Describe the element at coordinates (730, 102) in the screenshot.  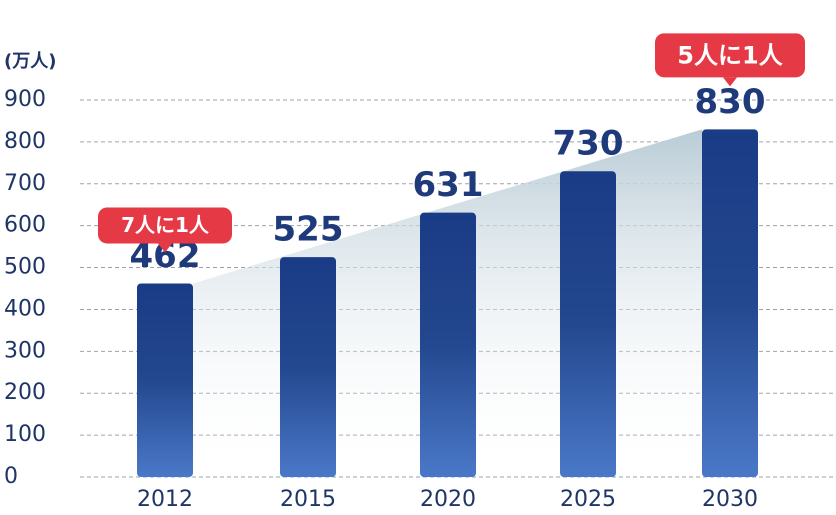
I see `value-label: 830` at that location.